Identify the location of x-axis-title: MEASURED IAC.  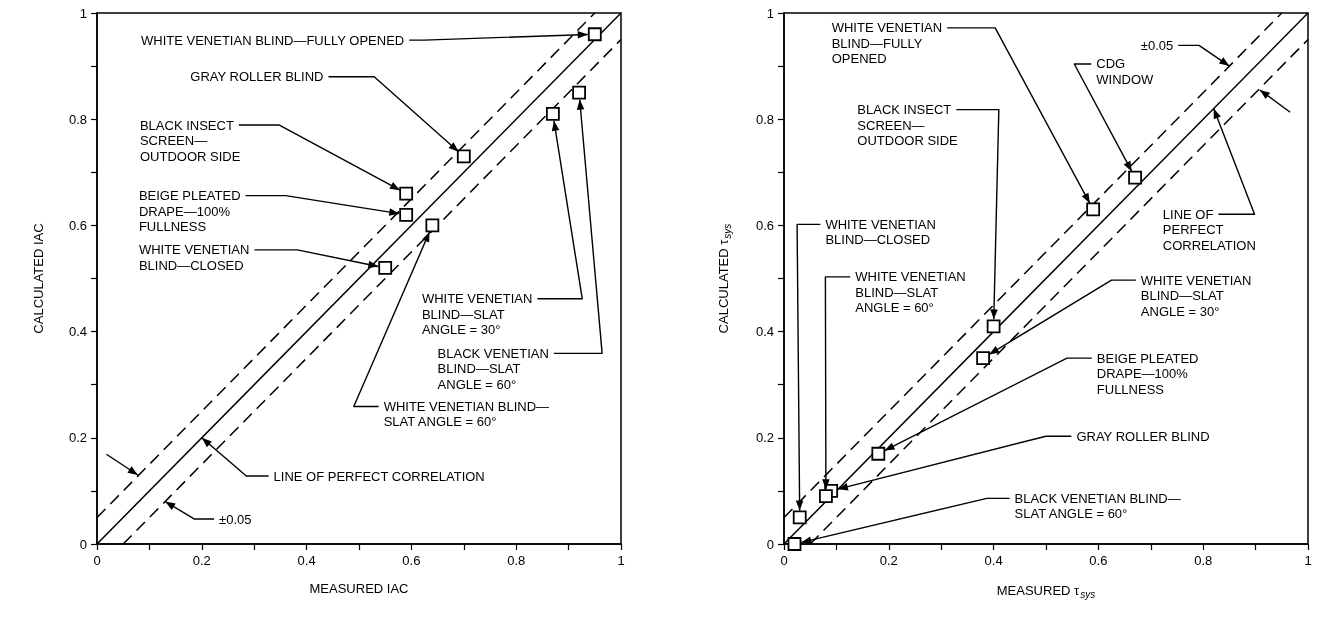
(359, 588).